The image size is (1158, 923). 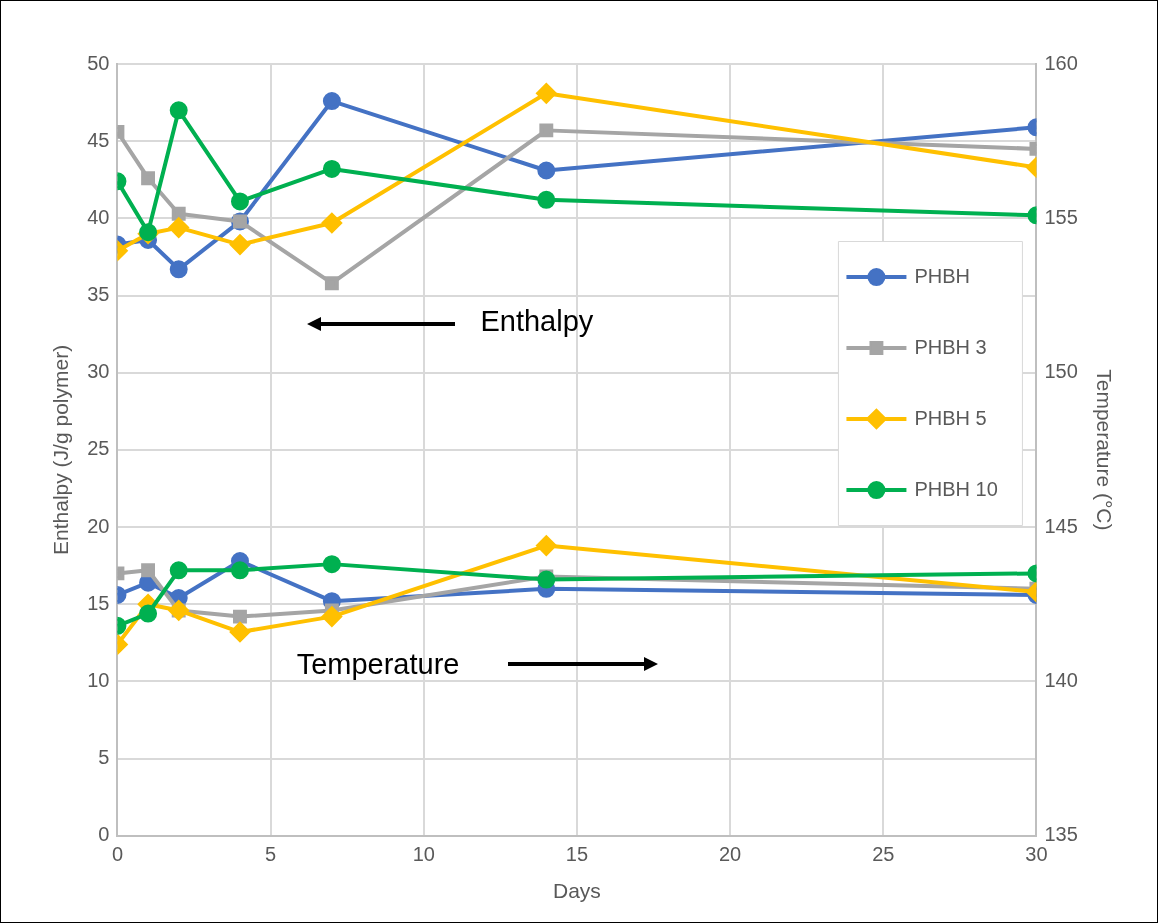 I want to click on y-tick-label: 30, so click(x=98, y=371).